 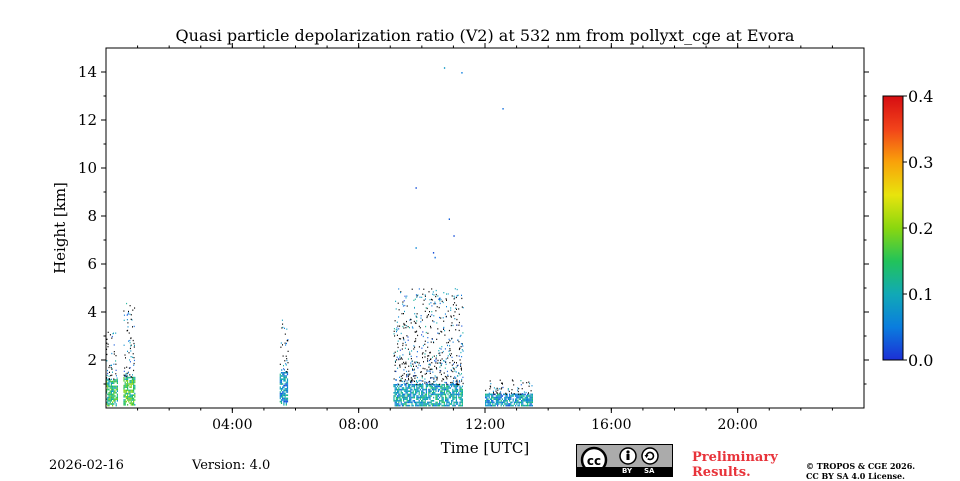 I want to click on copyright-line-2: CC BY SA 4.0 License., so click(x=855, y=476).